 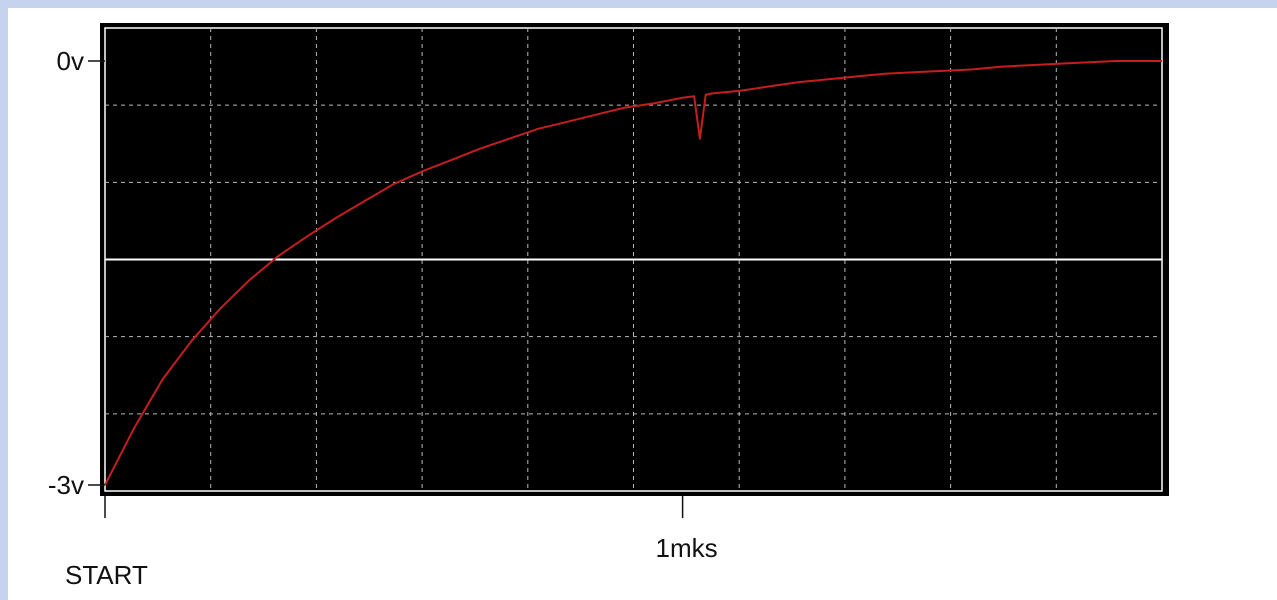 What do you see at coordinates (66, 485) in the screenshot?
I see `y-tick-label: -3v` at bounding box center [66, 485].